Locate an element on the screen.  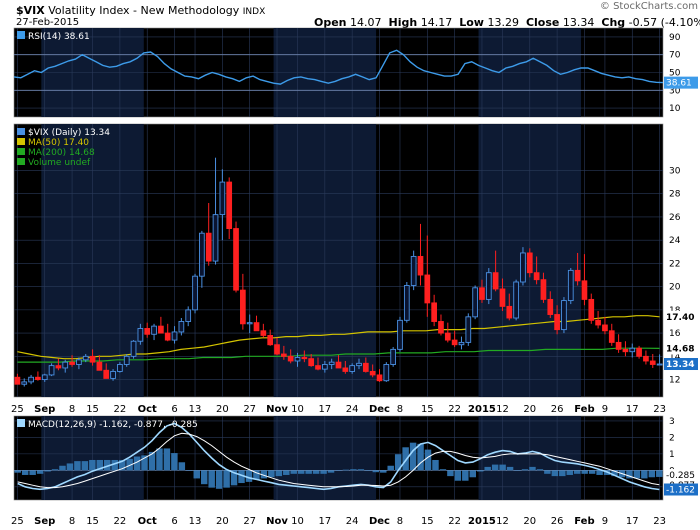
price-tick-label: 28 is located at coordinates (675, 195).